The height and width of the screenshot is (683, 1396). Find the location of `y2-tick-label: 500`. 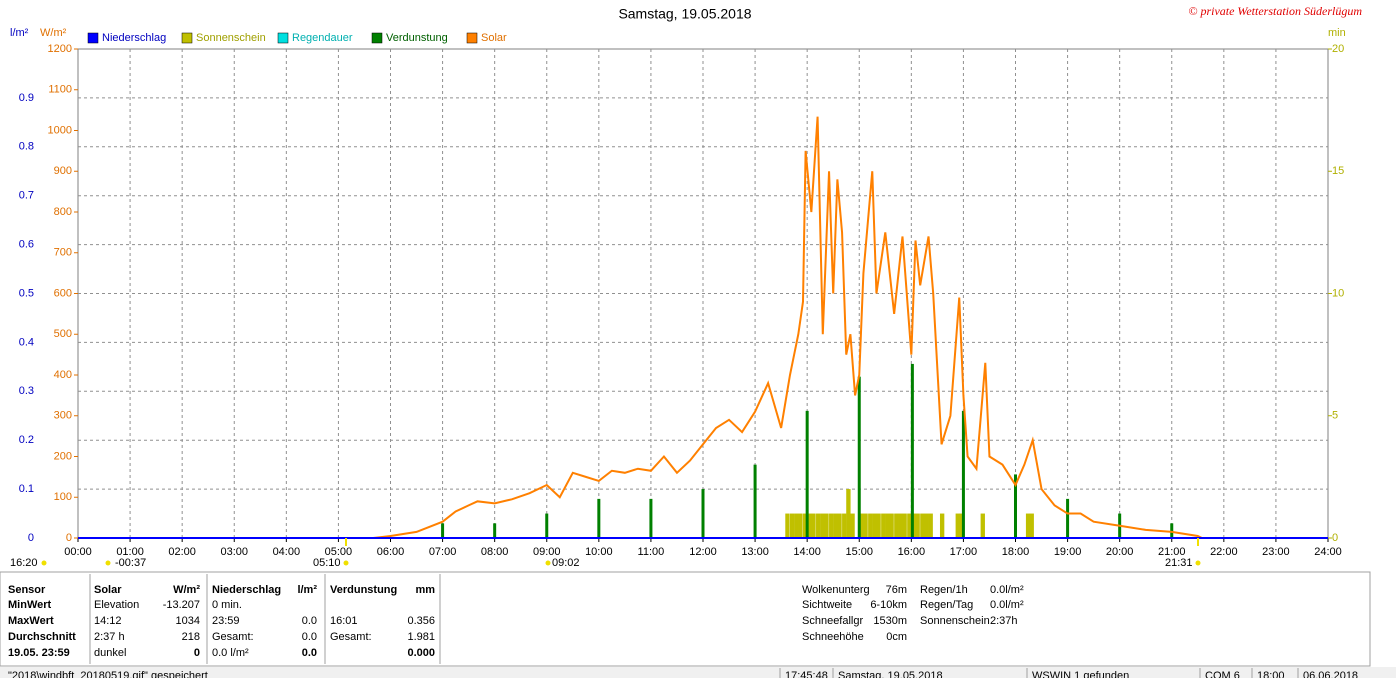

y2-tick-label: 500 is located at coordinates (63, 334).